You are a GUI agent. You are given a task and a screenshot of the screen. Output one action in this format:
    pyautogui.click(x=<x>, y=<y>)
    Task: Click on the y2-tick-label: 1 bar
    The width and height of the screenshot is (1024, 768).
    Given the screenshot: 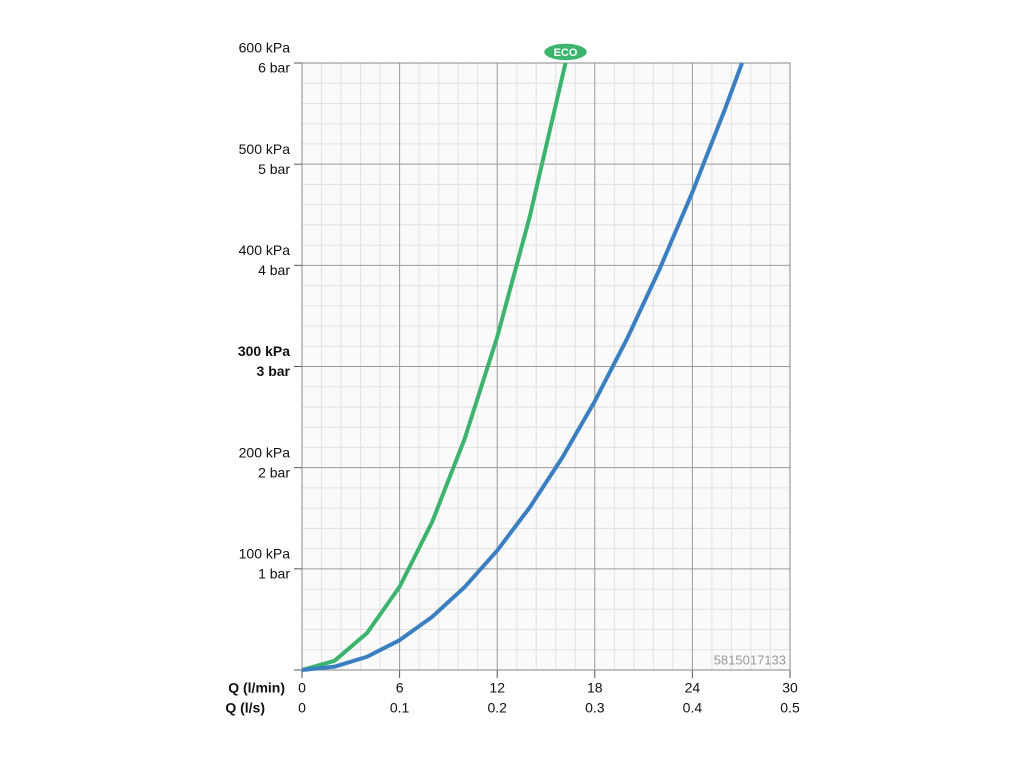 What is the action you would take?
    pyautogui.click(x=274, y=574)
    